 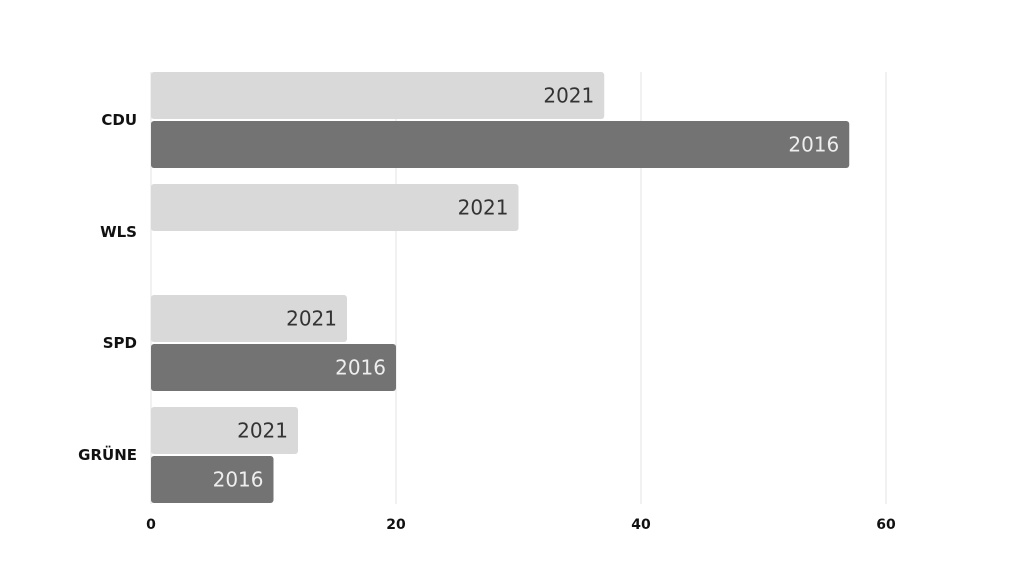 I want to click on bar-2021-cdu, so click(x=378, y=95).